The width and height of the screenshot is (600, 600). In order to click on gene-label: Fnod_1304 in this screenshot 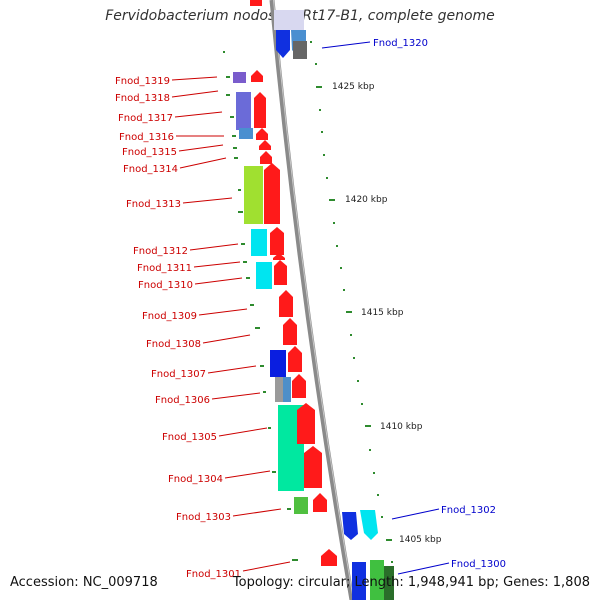, I will do `click(195, 479)`.